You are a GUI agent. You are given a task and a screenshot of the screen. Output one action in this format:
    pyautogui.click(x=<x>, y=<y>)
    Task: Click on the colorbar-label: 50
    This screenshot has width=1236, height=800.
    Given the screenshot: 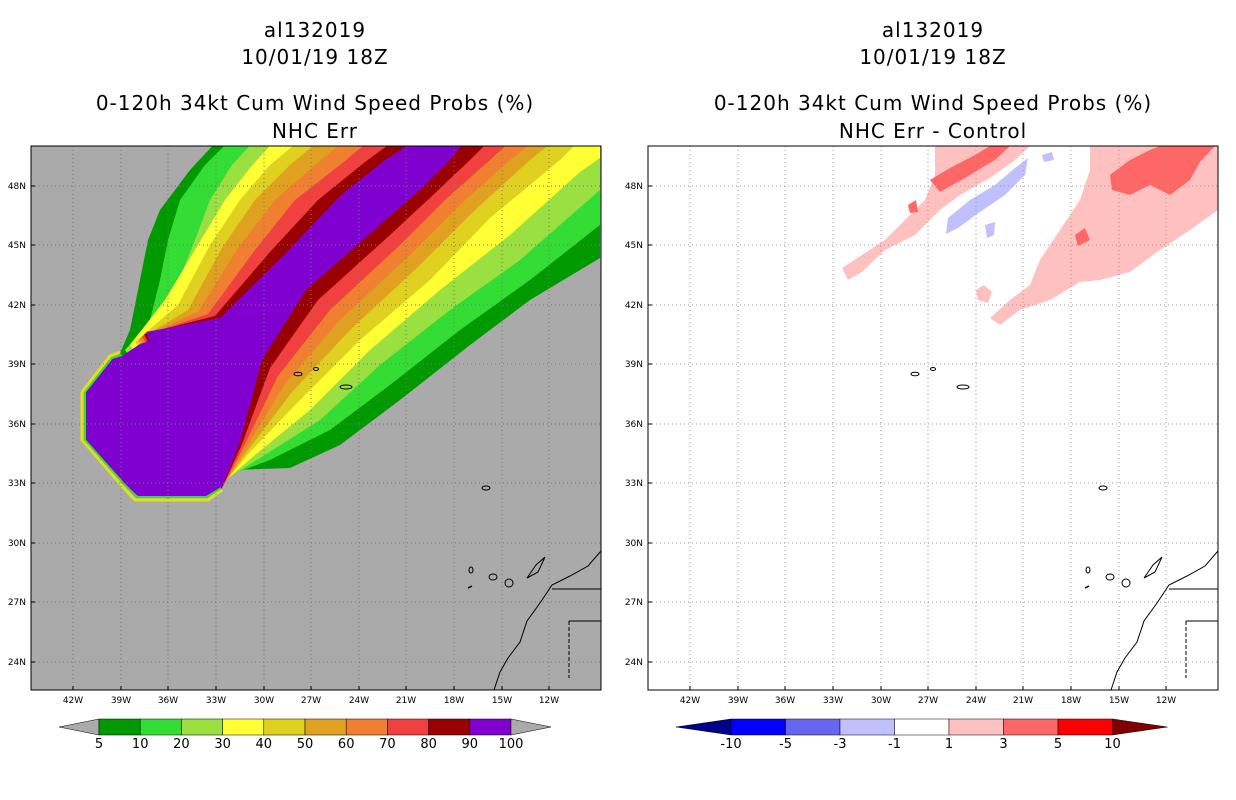 What is the action you would take?
    pyautogui.click(x=305, y=744)
    